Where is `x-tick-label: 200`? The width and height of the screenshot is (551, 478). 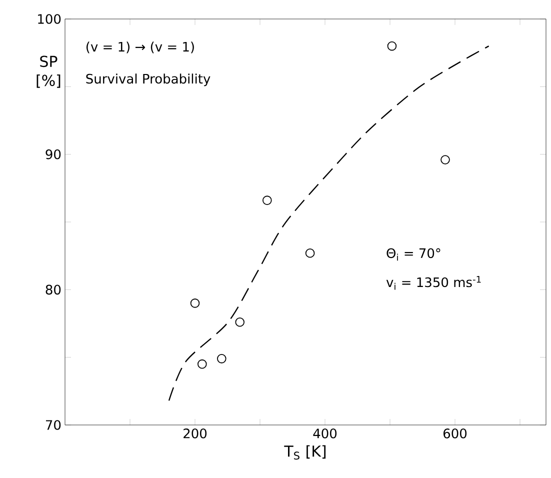
x-tick-label: 200 is located at coordinates (195, 433).